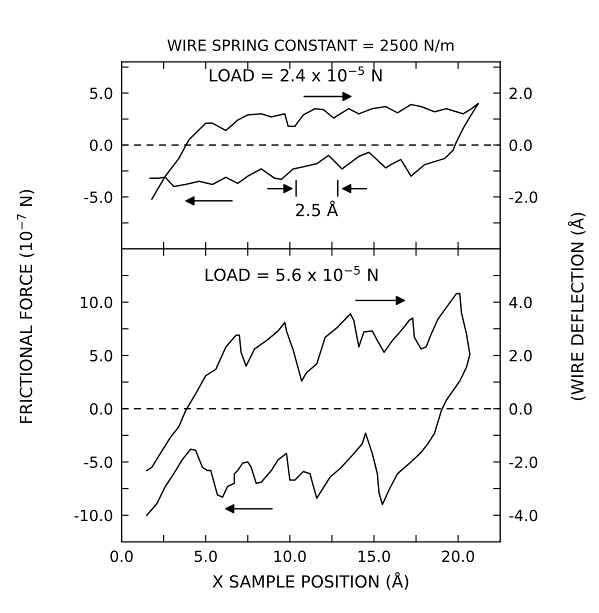 This screenshot has width=599, height=613. Describe the element at coordinates (310, 581) in the screenshot. I see `x-axis-title: X SAMPLE POSITION (Å)` at that location.